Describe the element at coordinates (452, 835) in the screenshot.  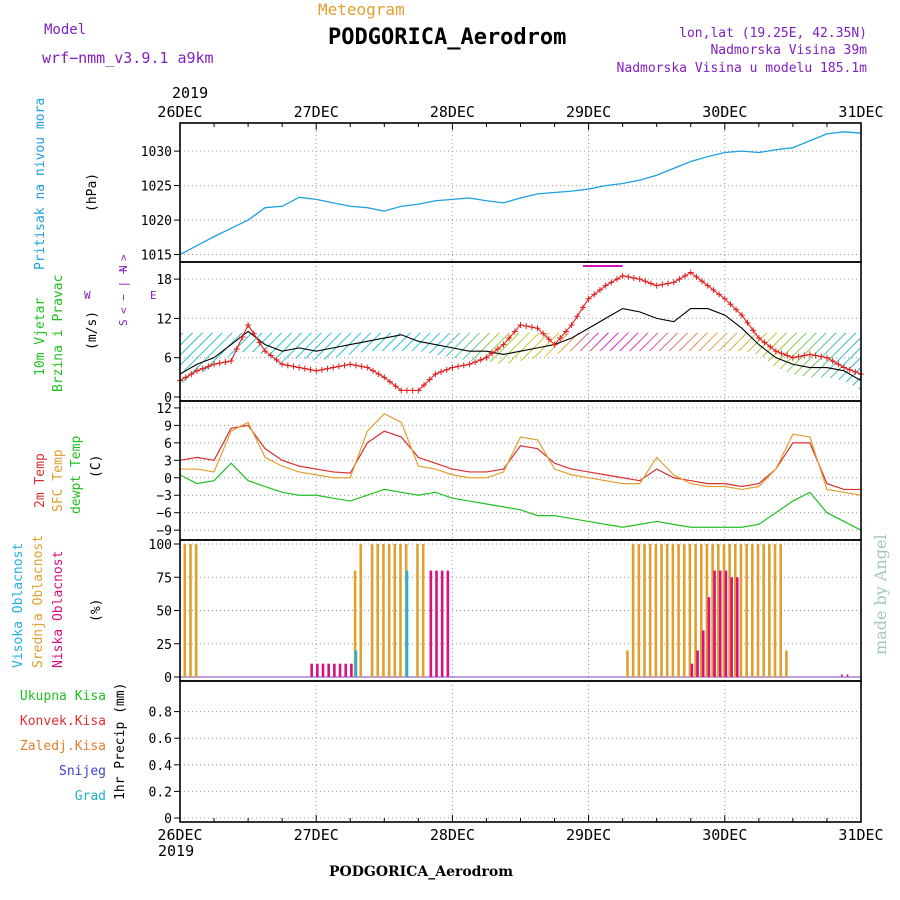
I see `day-label-bottom: 28DEC` at that location.